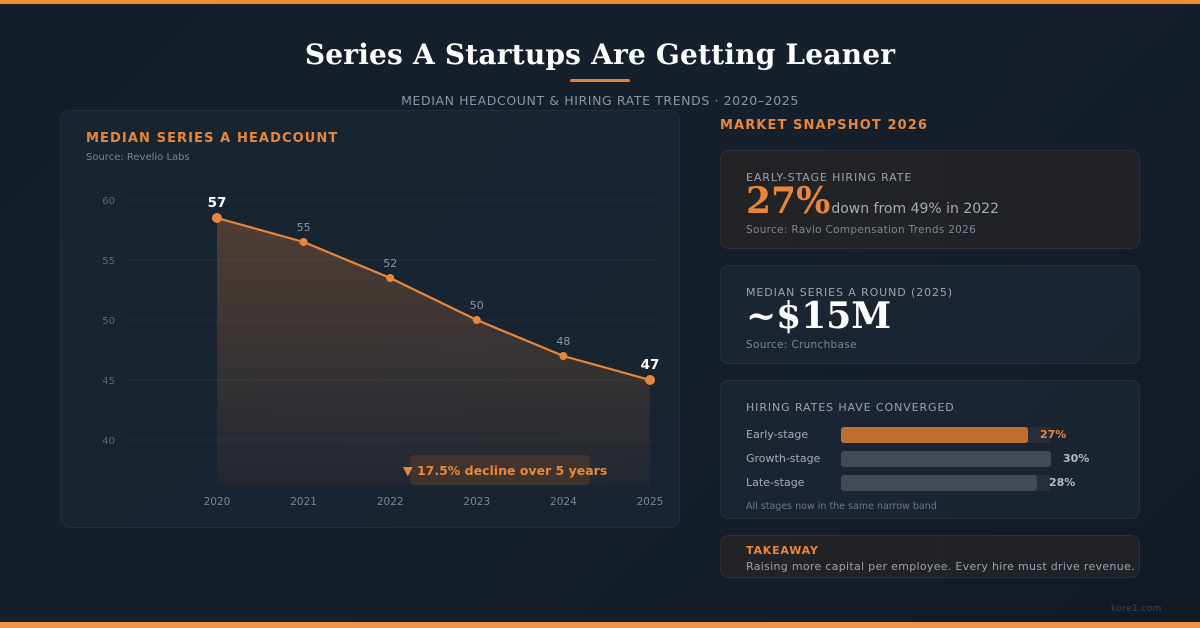 The width and height of the screenshot is (1200, 628). What do you see at coordinates (476, 502) in the screenshot?
I see `x-tick-label: 2023` at bounding box center [476, 502].